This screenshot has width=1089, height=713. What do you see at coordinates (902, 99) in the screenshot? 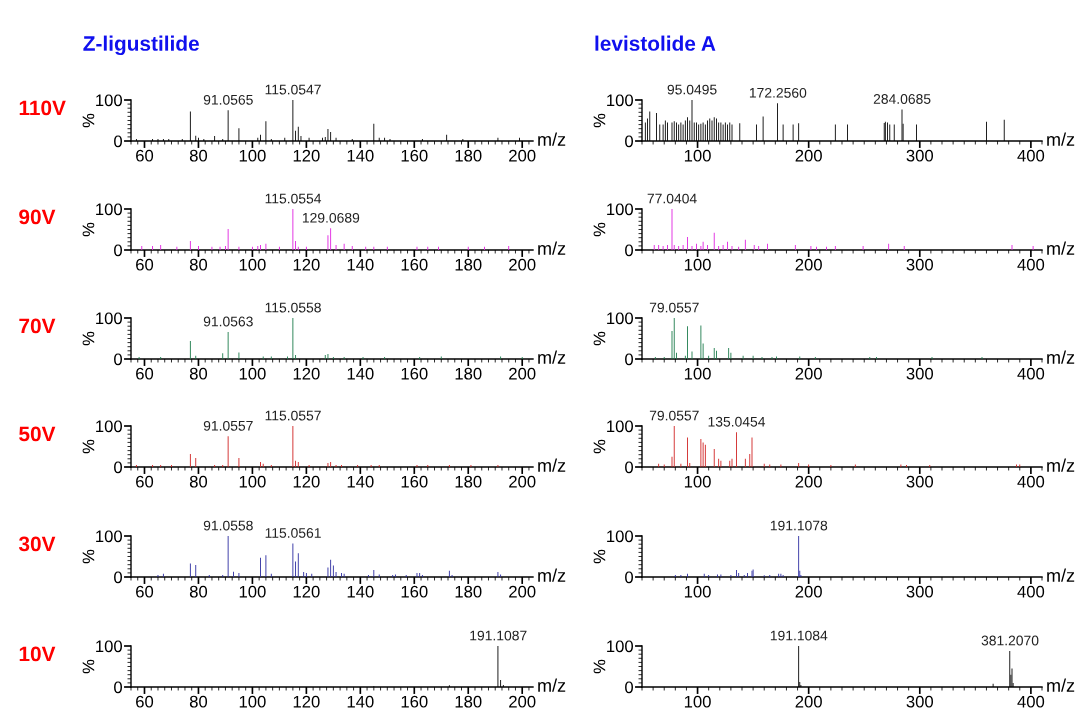
I see `annotation: 284.0685` at bounding box center [902, 99].